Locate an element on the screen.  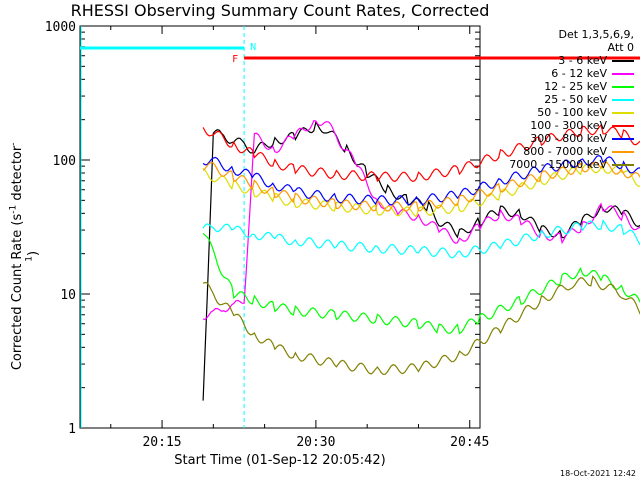
x-tick-label: 20:45 is located at coordinates (469, 442).